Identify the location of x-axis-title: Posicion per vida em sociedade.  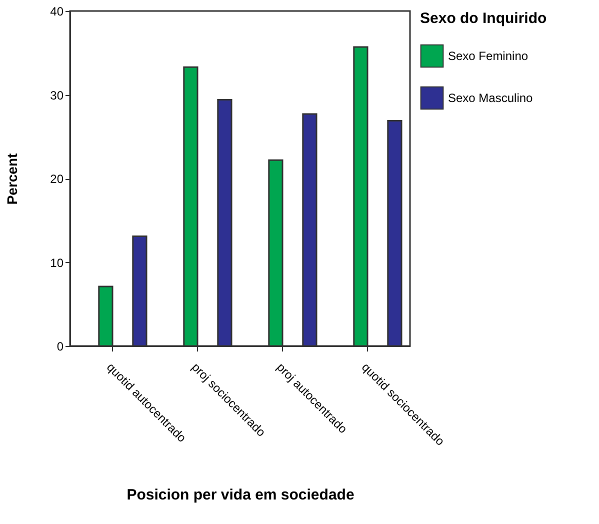
(240, 495).